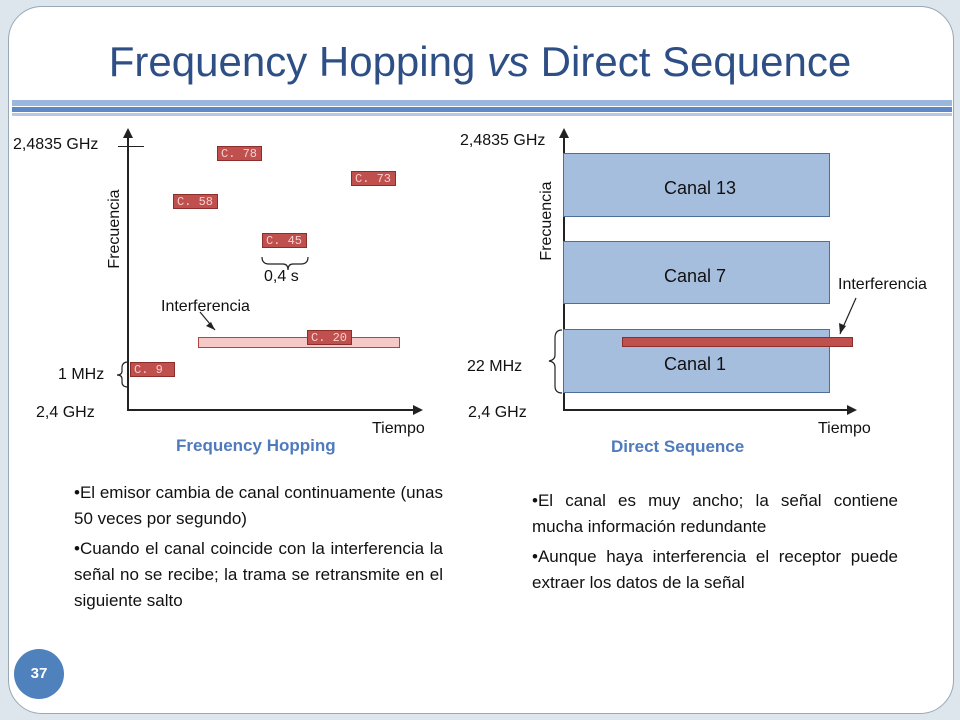 This screenshot has height=720, width=960. I want to click on fh-hop-c78: C. 78, so click(239, 153).